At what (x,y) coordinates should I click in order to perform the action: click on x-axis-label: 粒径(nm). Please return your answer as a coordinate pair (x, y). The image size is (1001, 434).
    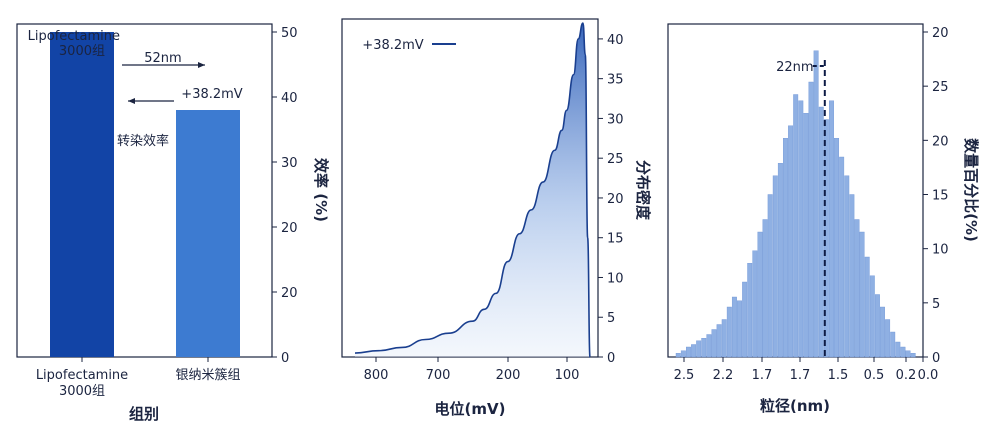
    Looking at the image, I should click on (795, 406).